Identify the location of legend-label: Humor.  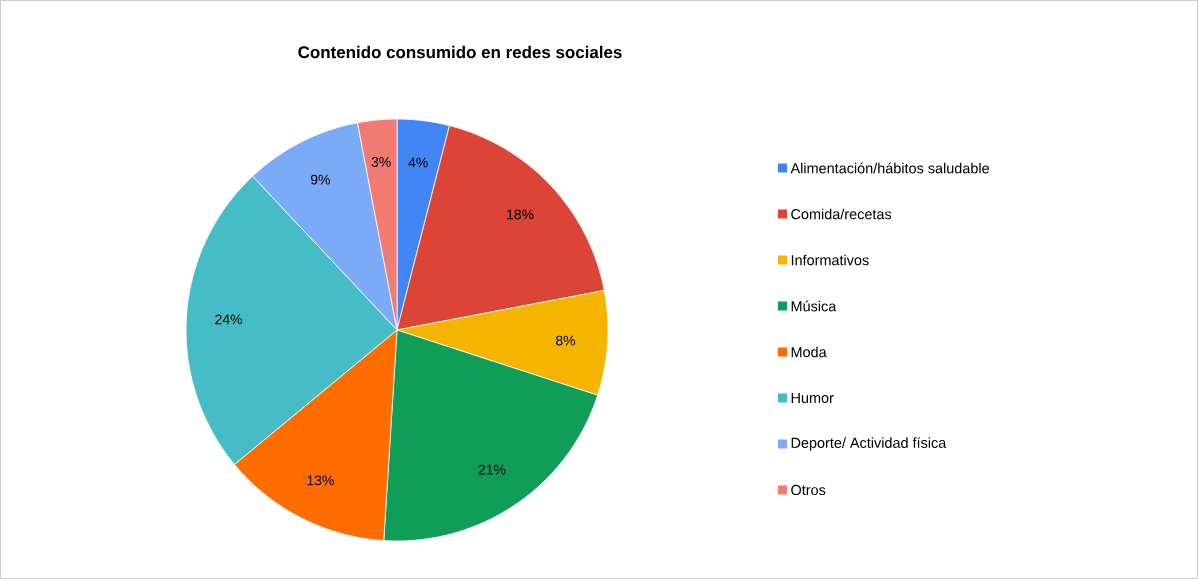
(812, 398).